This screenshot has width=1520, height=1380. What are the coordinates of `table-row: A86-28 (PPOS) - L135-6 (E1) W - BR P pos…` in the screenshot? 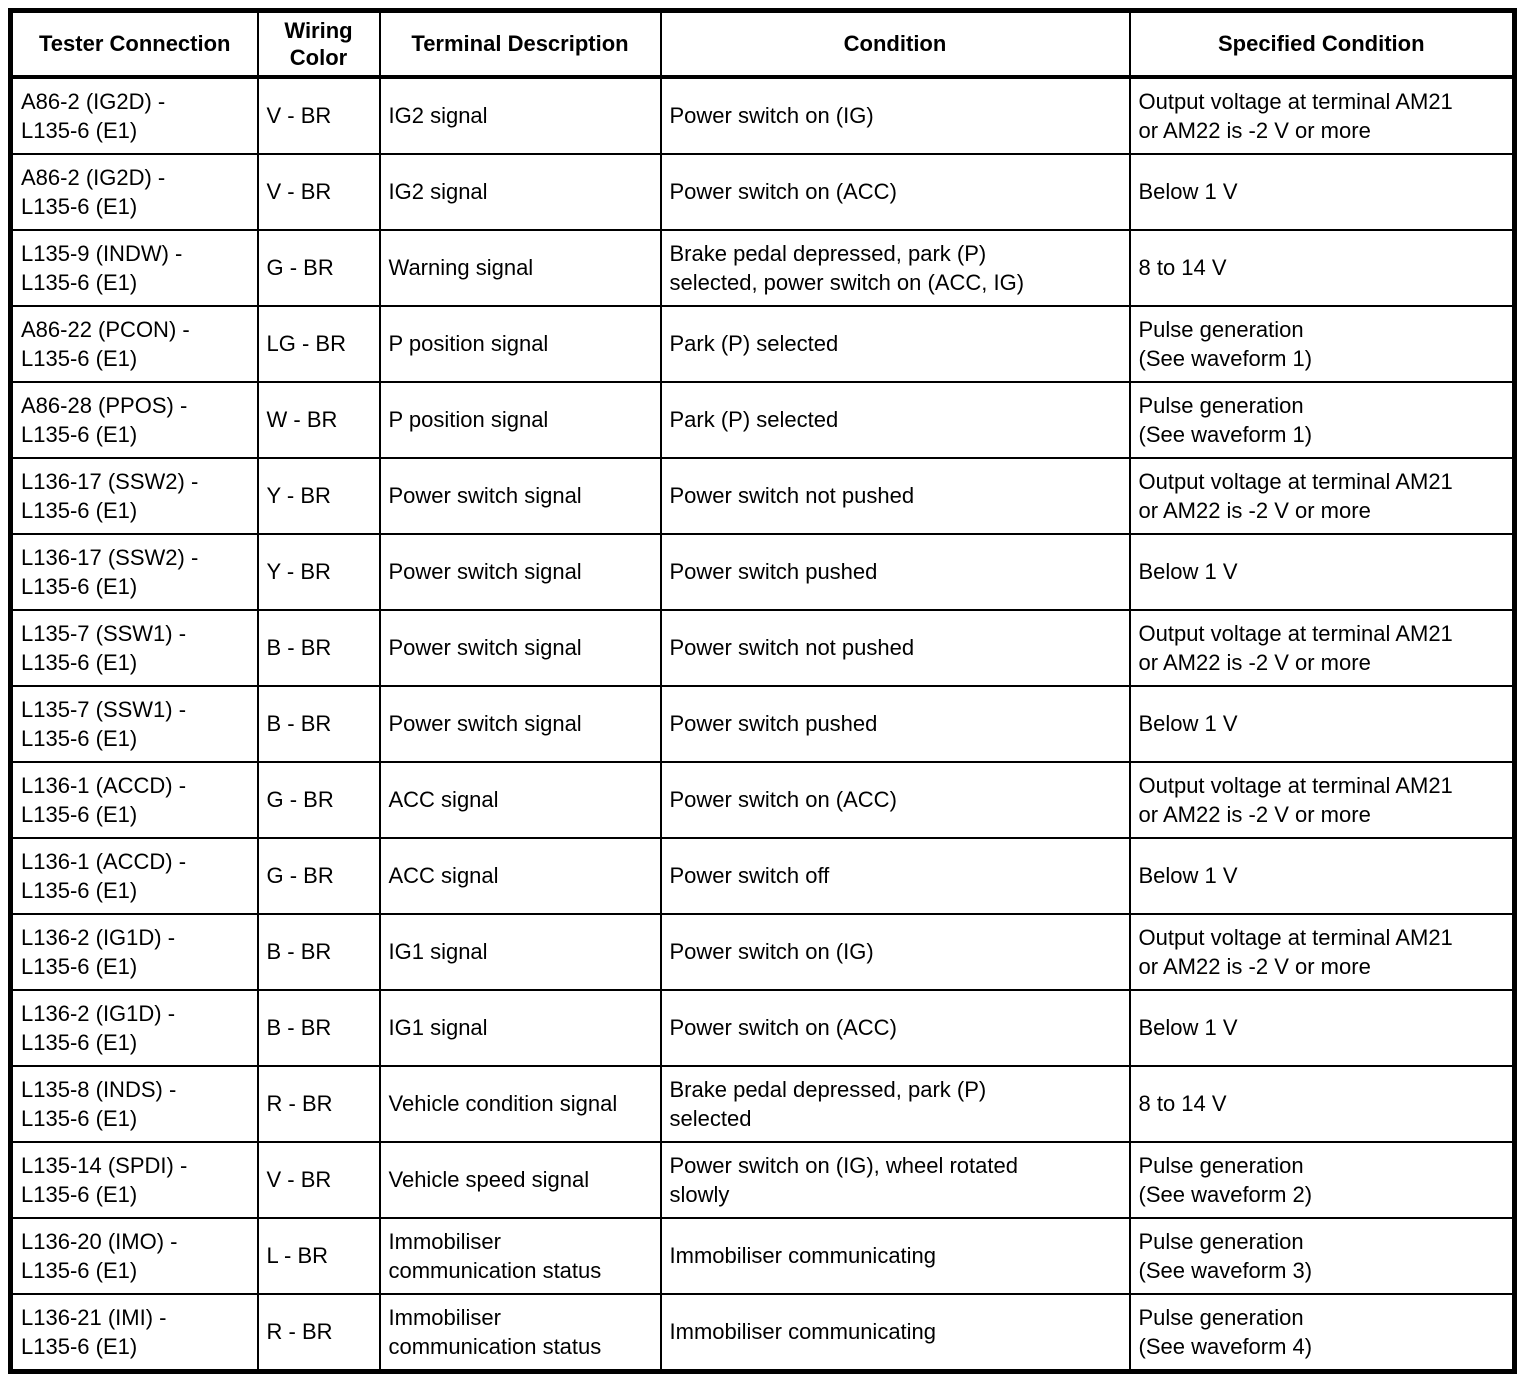 It's located at (762, 420).